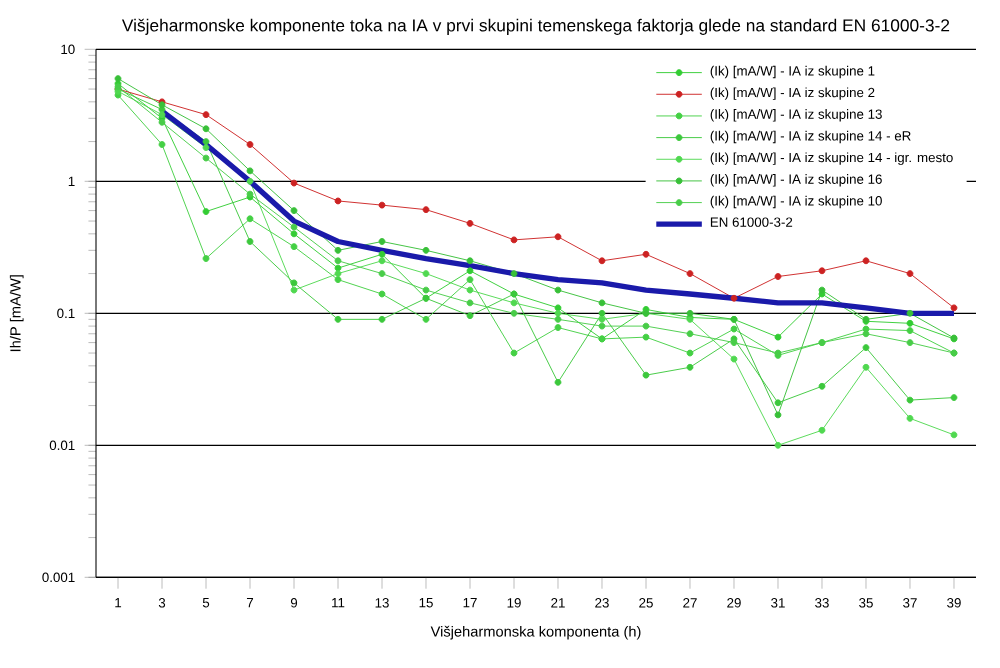  I want to click on chart-title: Višjeharmonske komponente toka na IA v prvi skupini temenskega faktorja glede na standard EN 61000-3-2, so click(535, 26).